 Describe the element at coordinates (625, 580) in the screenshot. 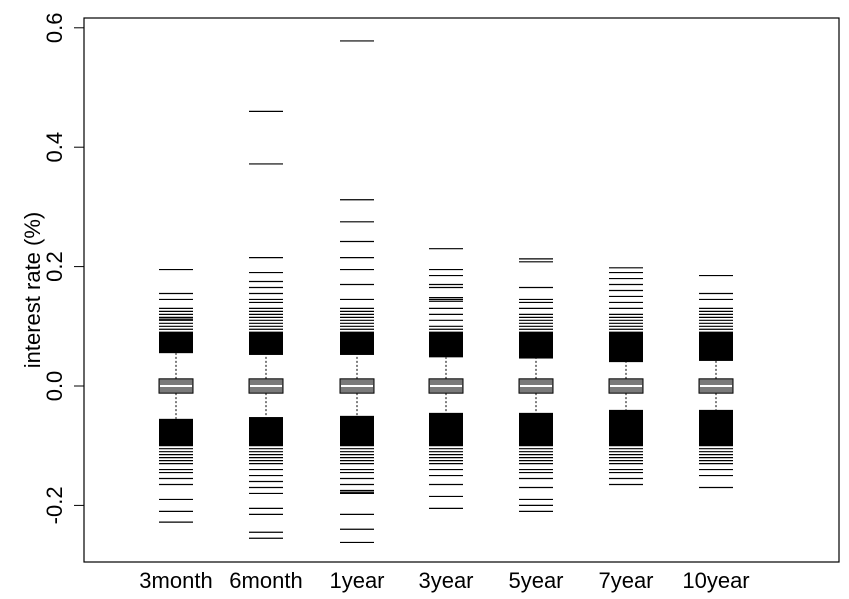

I see `x-tick-label: 7year` at that location.